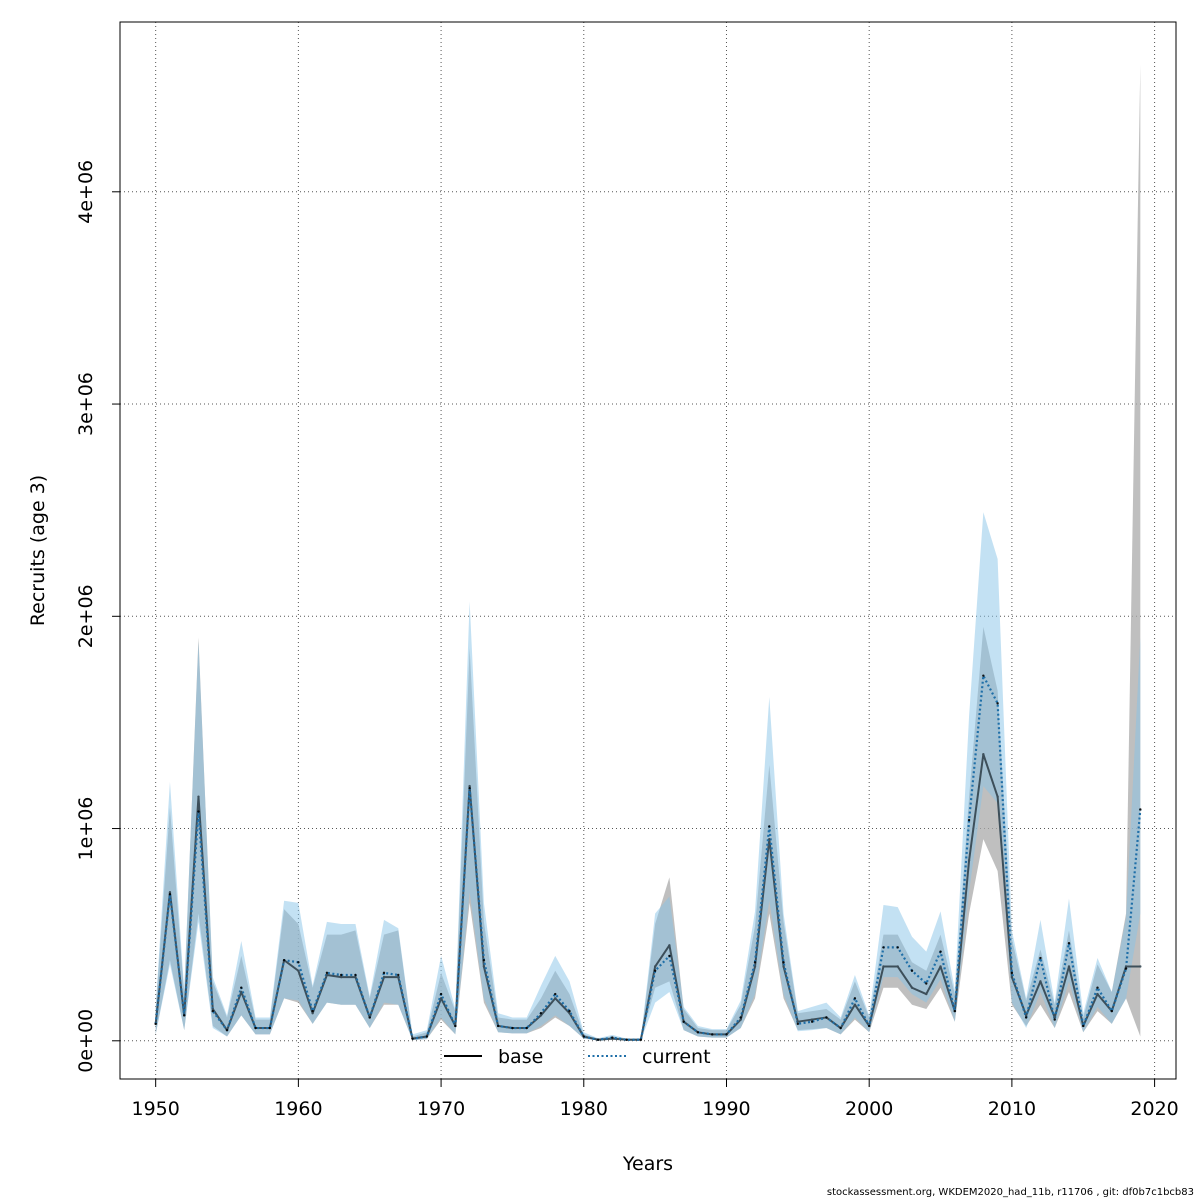  What do you see at coordinates (86, 1041) in the screenshot?
I see `y-tick-label: 0e+00` at bounding box center [86, 1041].